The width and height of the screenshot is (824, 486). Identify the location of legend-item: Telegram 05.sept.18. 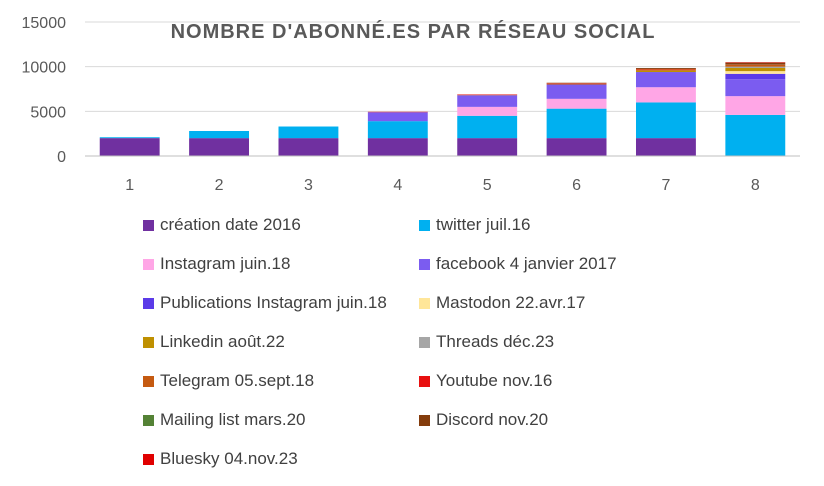
(228, 381).